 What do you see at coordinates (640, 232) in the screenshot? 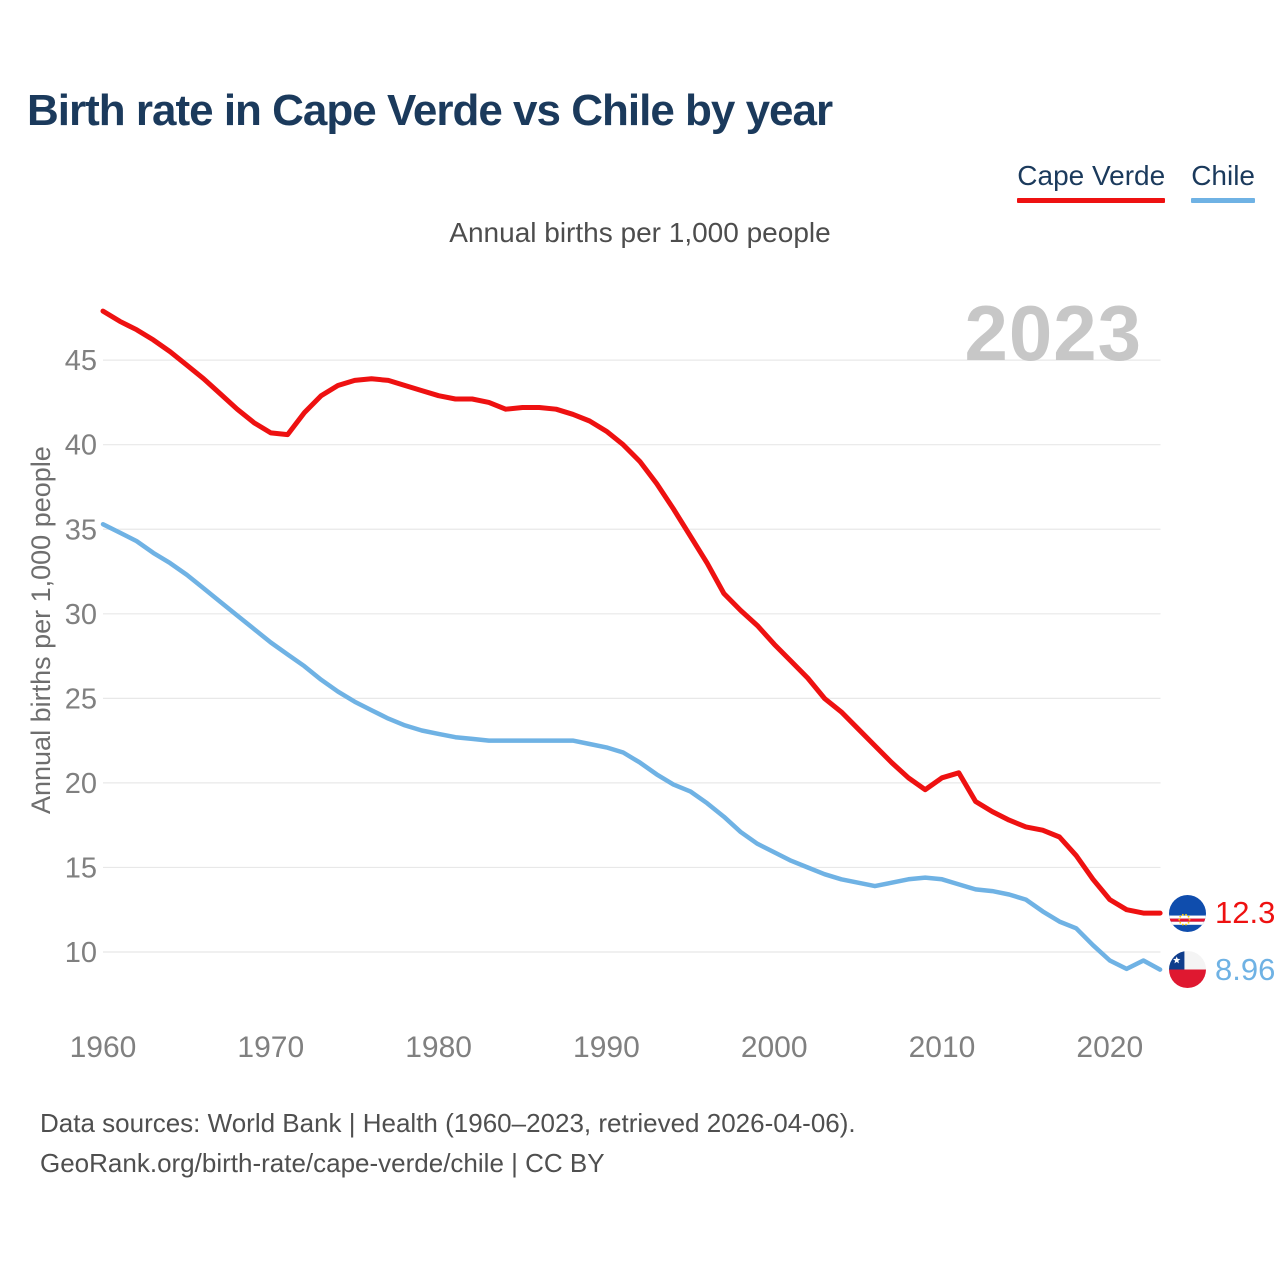
I see `chart-subtitle: Annual births per 1,000 people` at bounding box center [640, 232].